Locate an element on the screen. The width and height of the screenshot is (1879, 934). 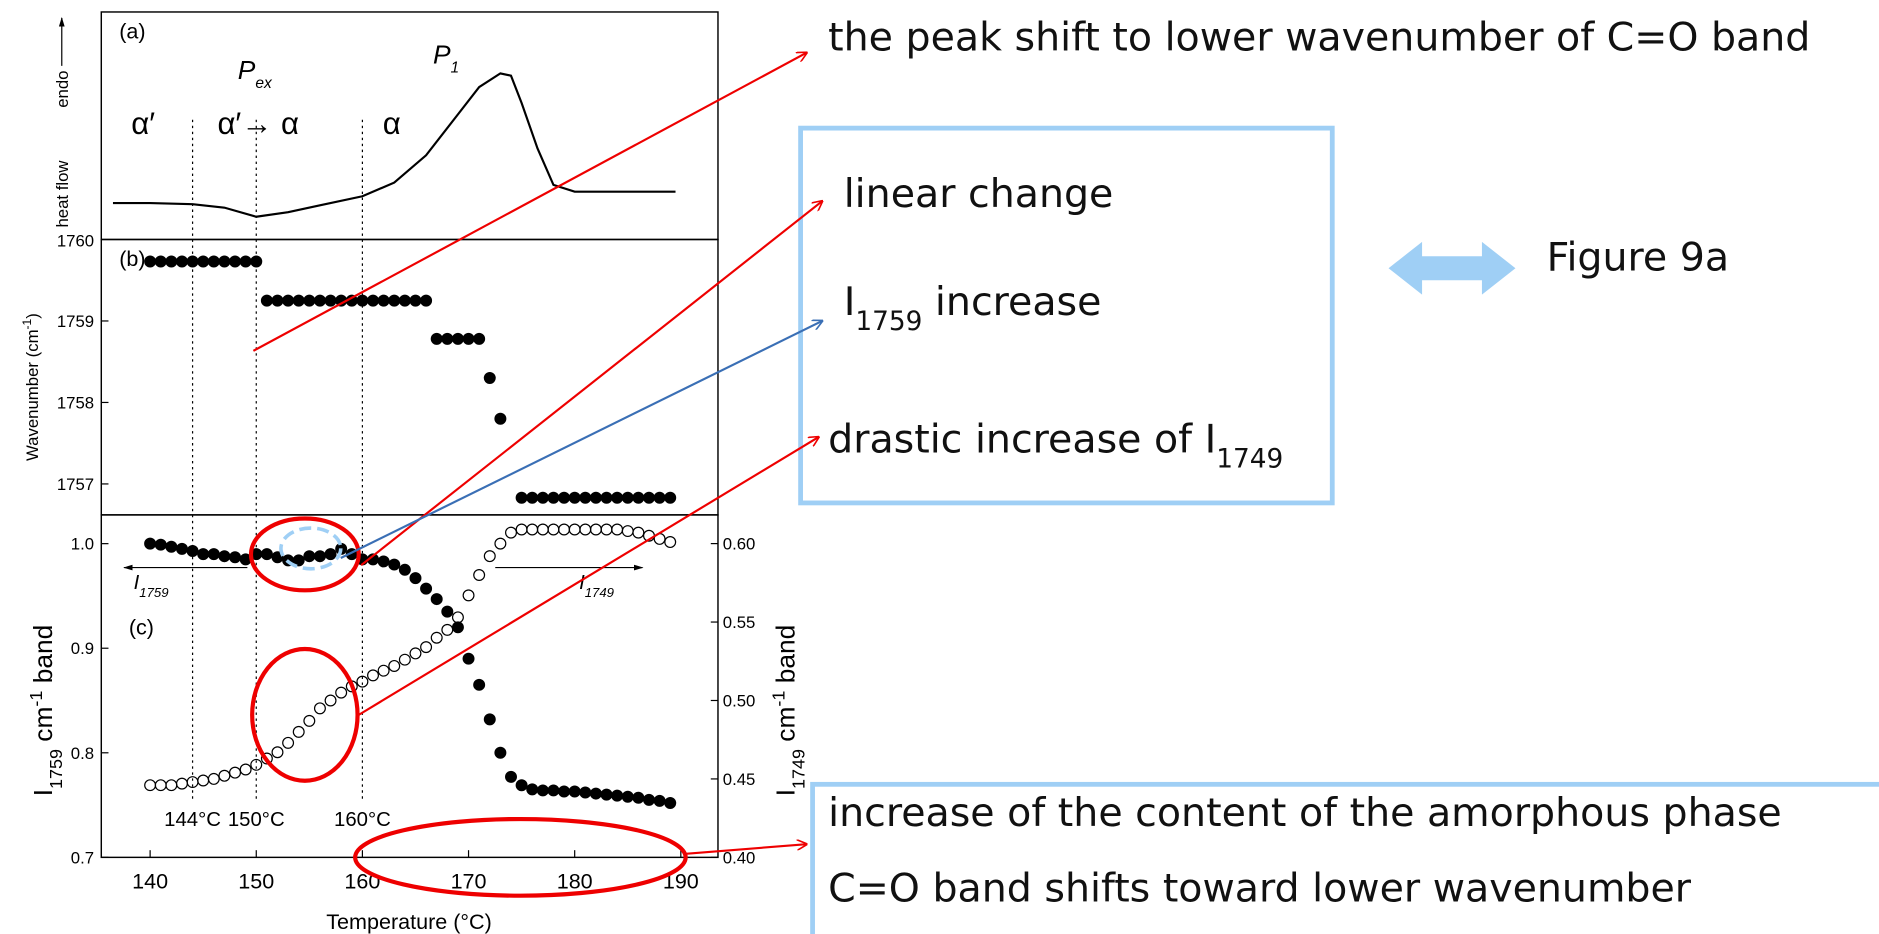
x-tick-label: 140 is located at coordinates (150, 880).